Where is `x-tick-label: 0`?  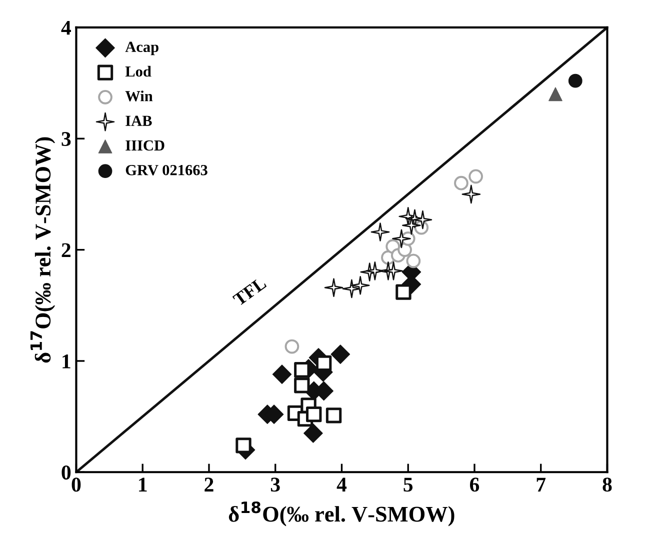 x-tick-label: 0 is located at coordinates (76, 485).